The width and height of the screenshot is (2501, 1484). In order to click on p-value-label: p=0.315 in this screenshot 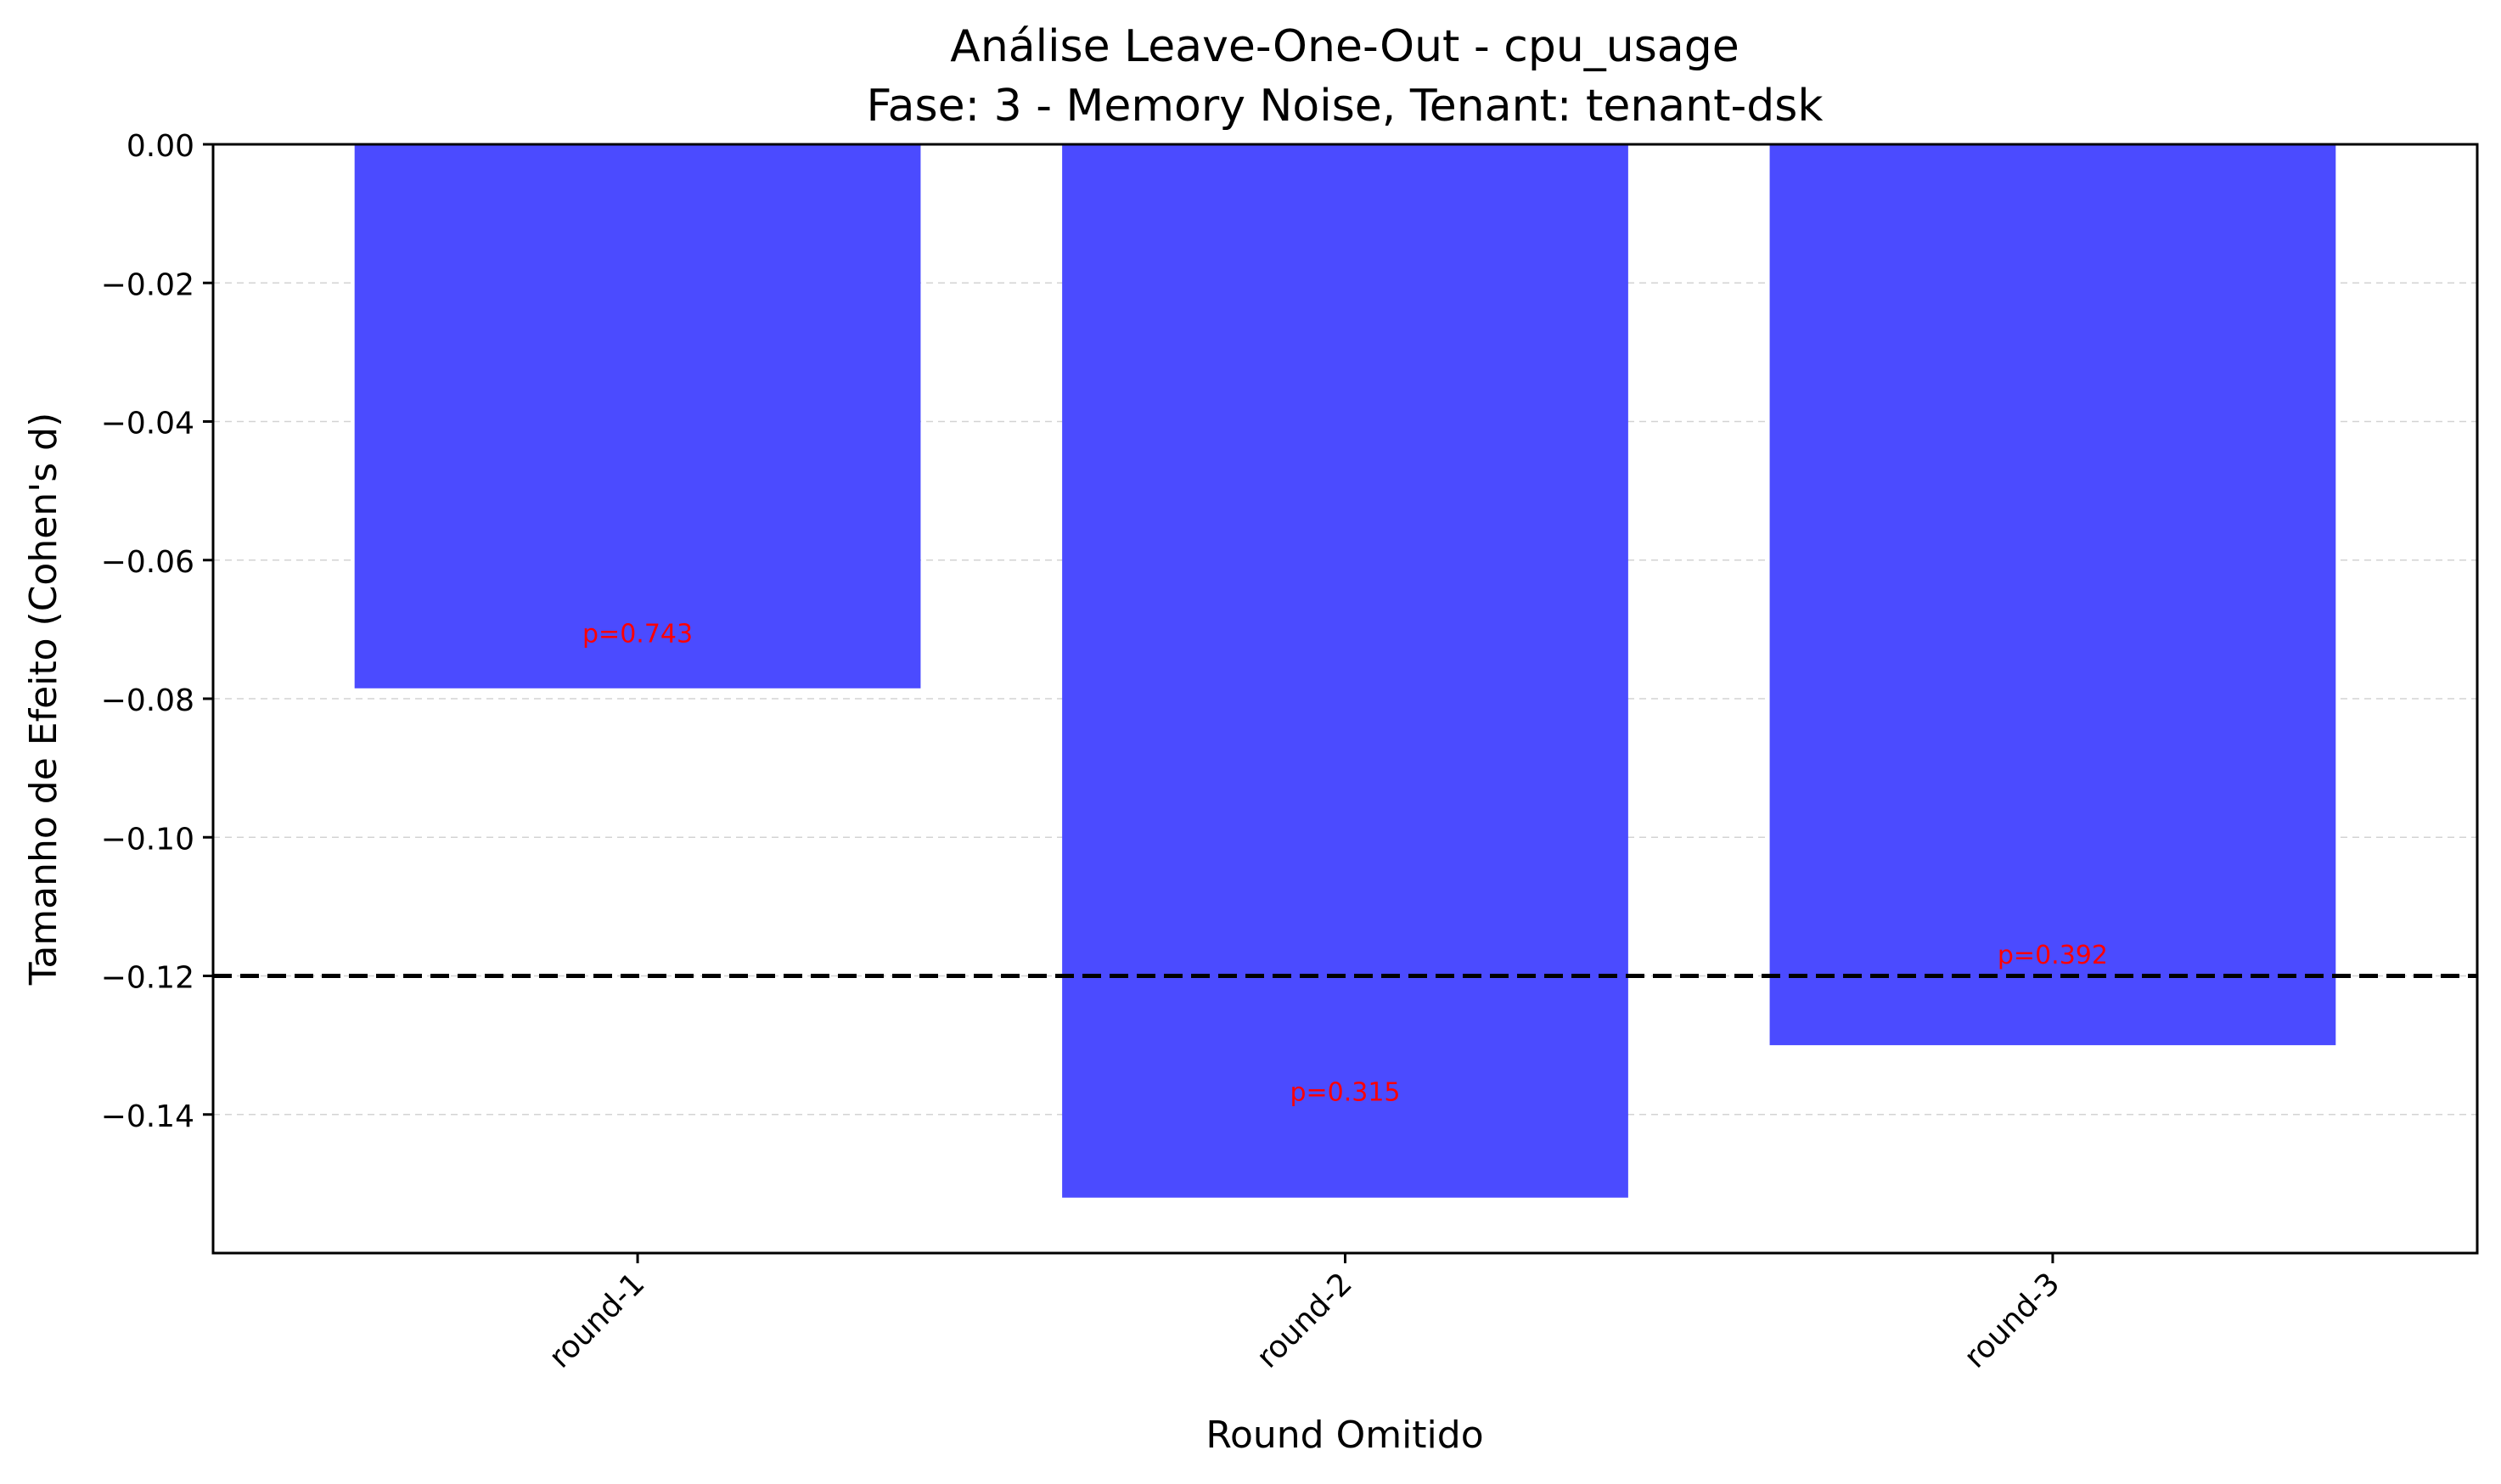, I will do `click(1345, 1093)`.